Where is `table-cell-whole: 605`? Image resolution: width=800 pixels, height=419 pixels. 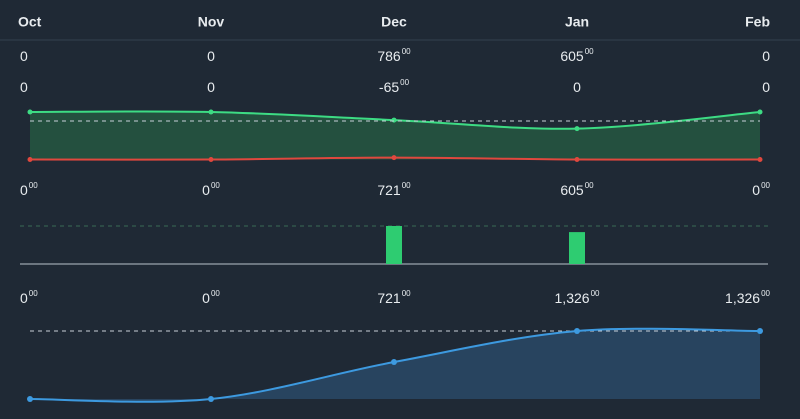
table-cell-whole: 605 is located at coordinates (572, 56).